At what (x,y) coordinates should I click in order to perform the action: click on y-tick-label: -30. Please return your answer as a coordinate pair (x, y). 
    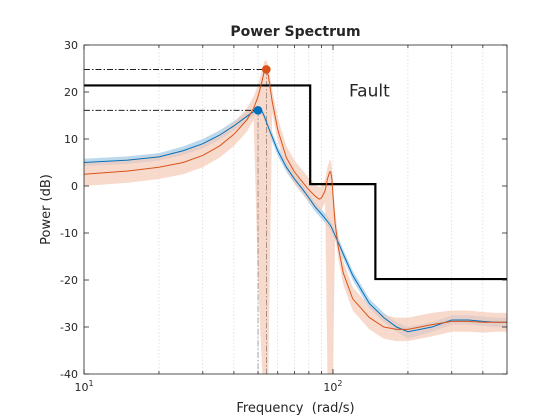
    Looking at the image, I should click on (69, 327).